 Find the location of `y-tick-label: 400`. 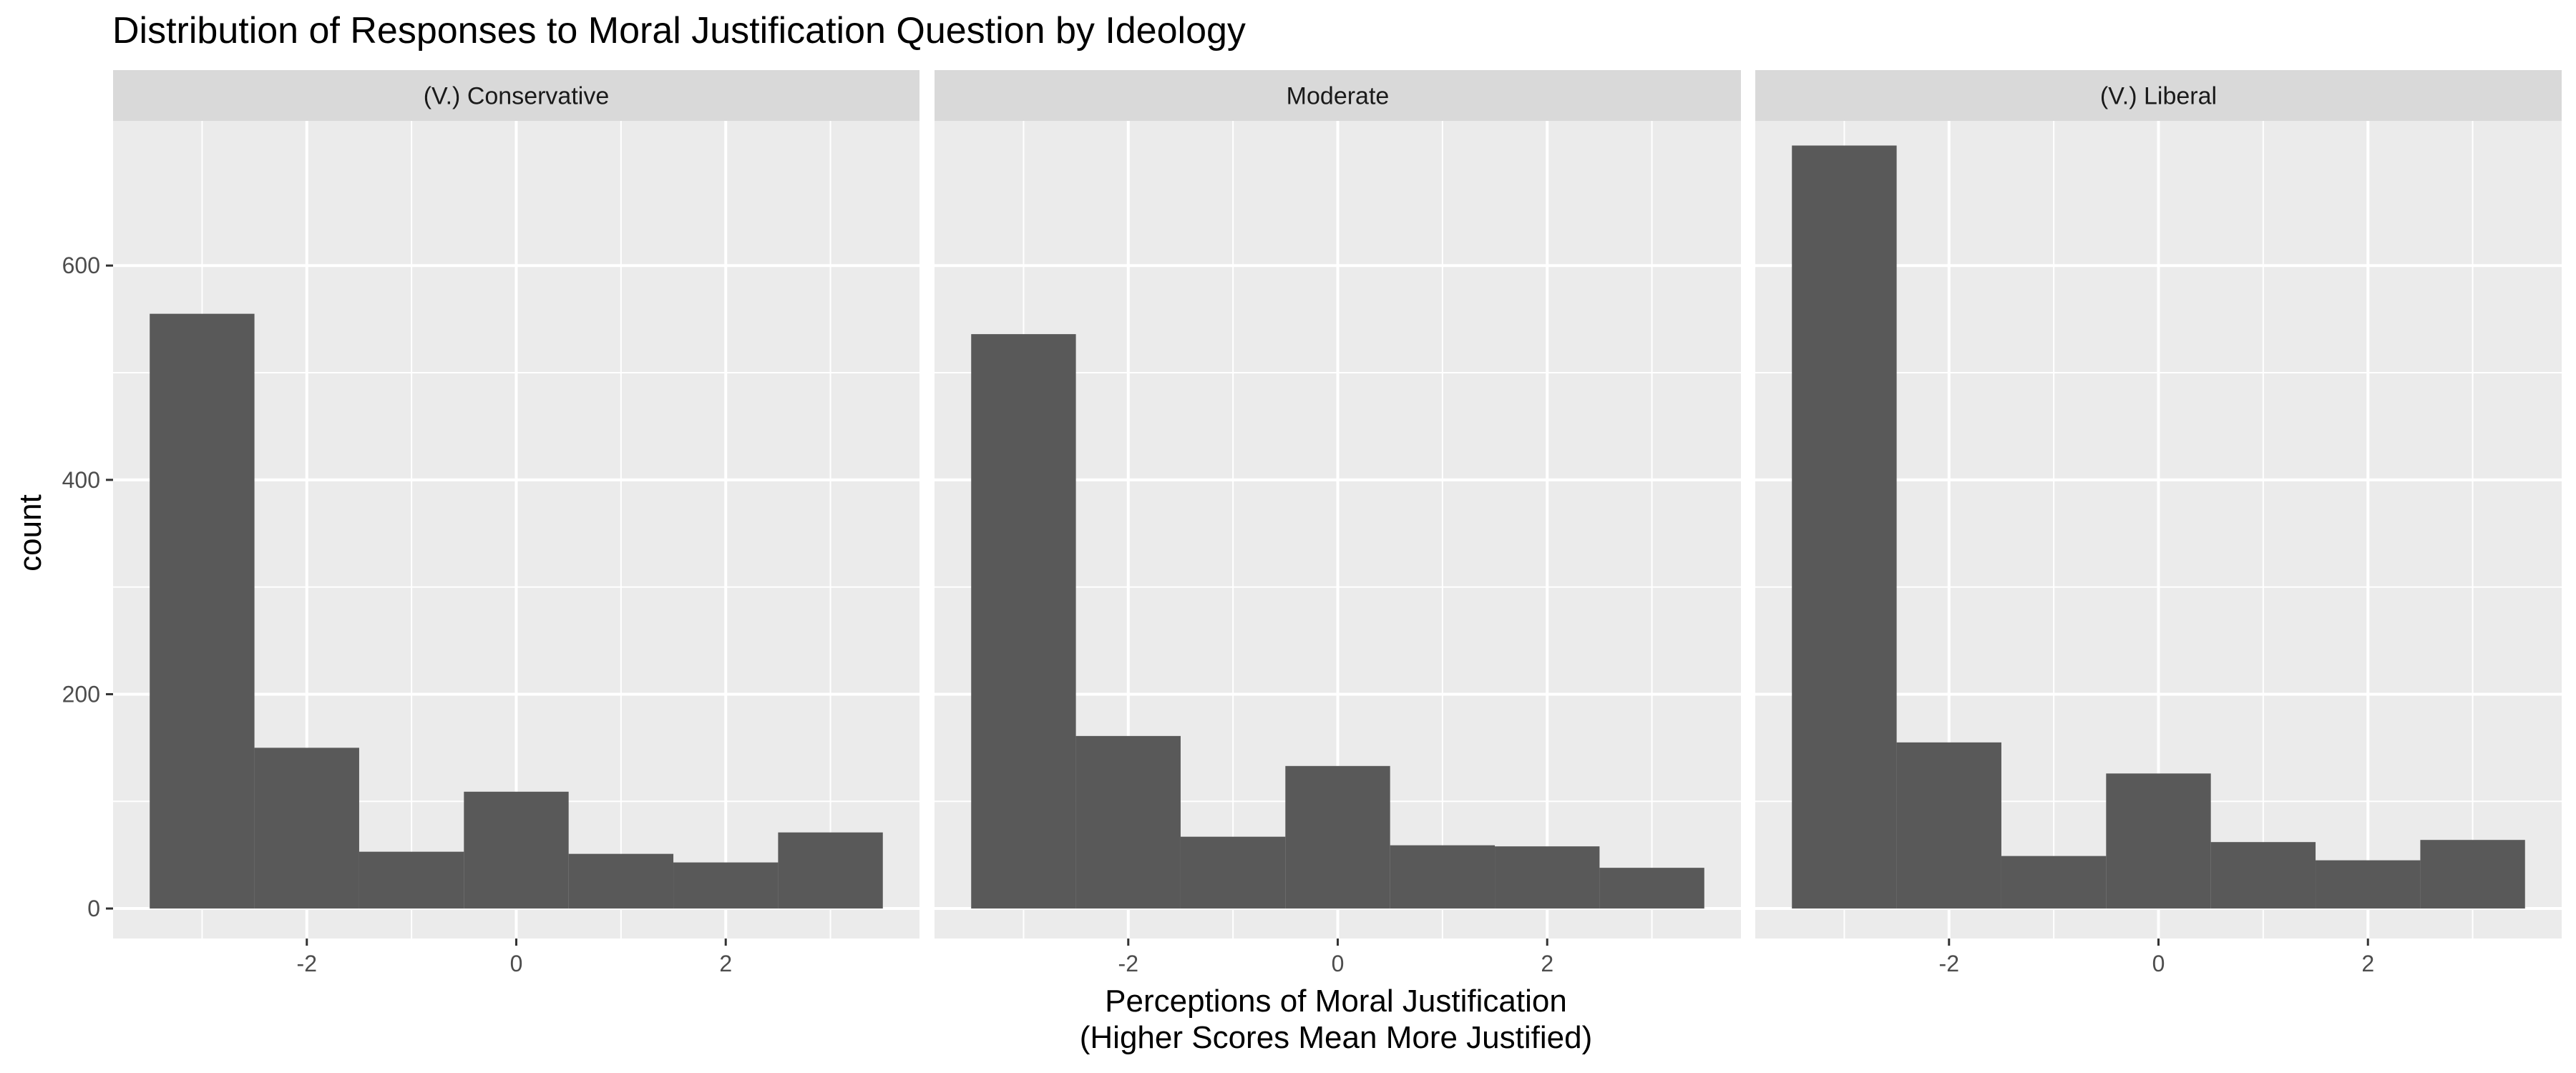

y-tick-label: 400 is located at coordinates (81, 480).